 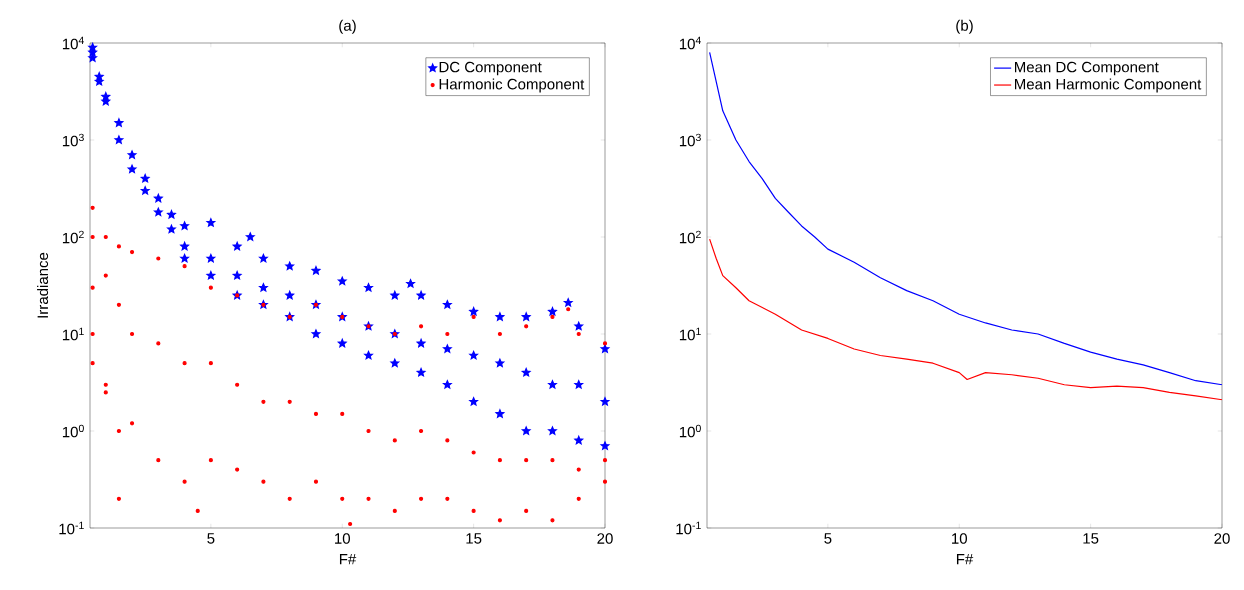 What do you see at coordinates (512, 85) in the screenshot?
I see `legend-label: Harmonic Component` at bounding box center [512, 85].